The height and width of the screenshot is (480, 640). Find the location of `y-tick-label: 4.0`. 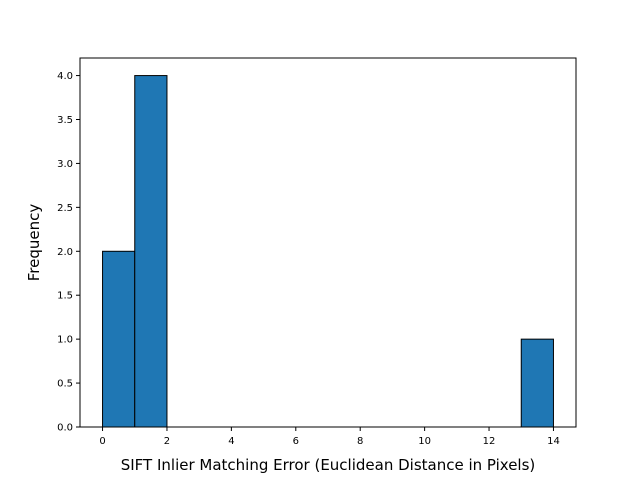

y-tick-label: 4.0 is located at coordinates (65, 76).